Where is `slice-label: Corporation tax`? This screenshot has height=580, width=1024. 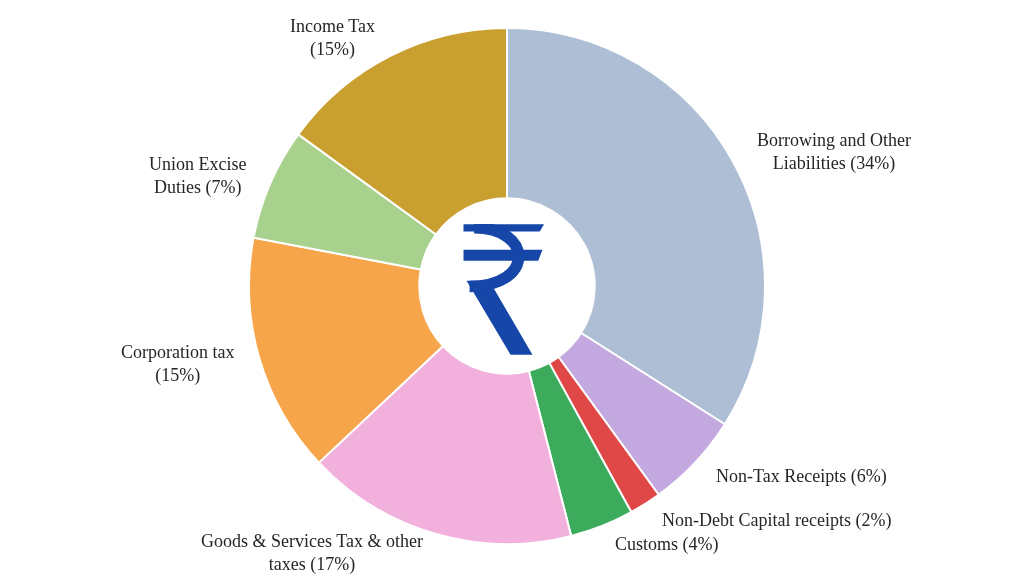 slice-label: Corporation tax is located at coordinates (178, 352).